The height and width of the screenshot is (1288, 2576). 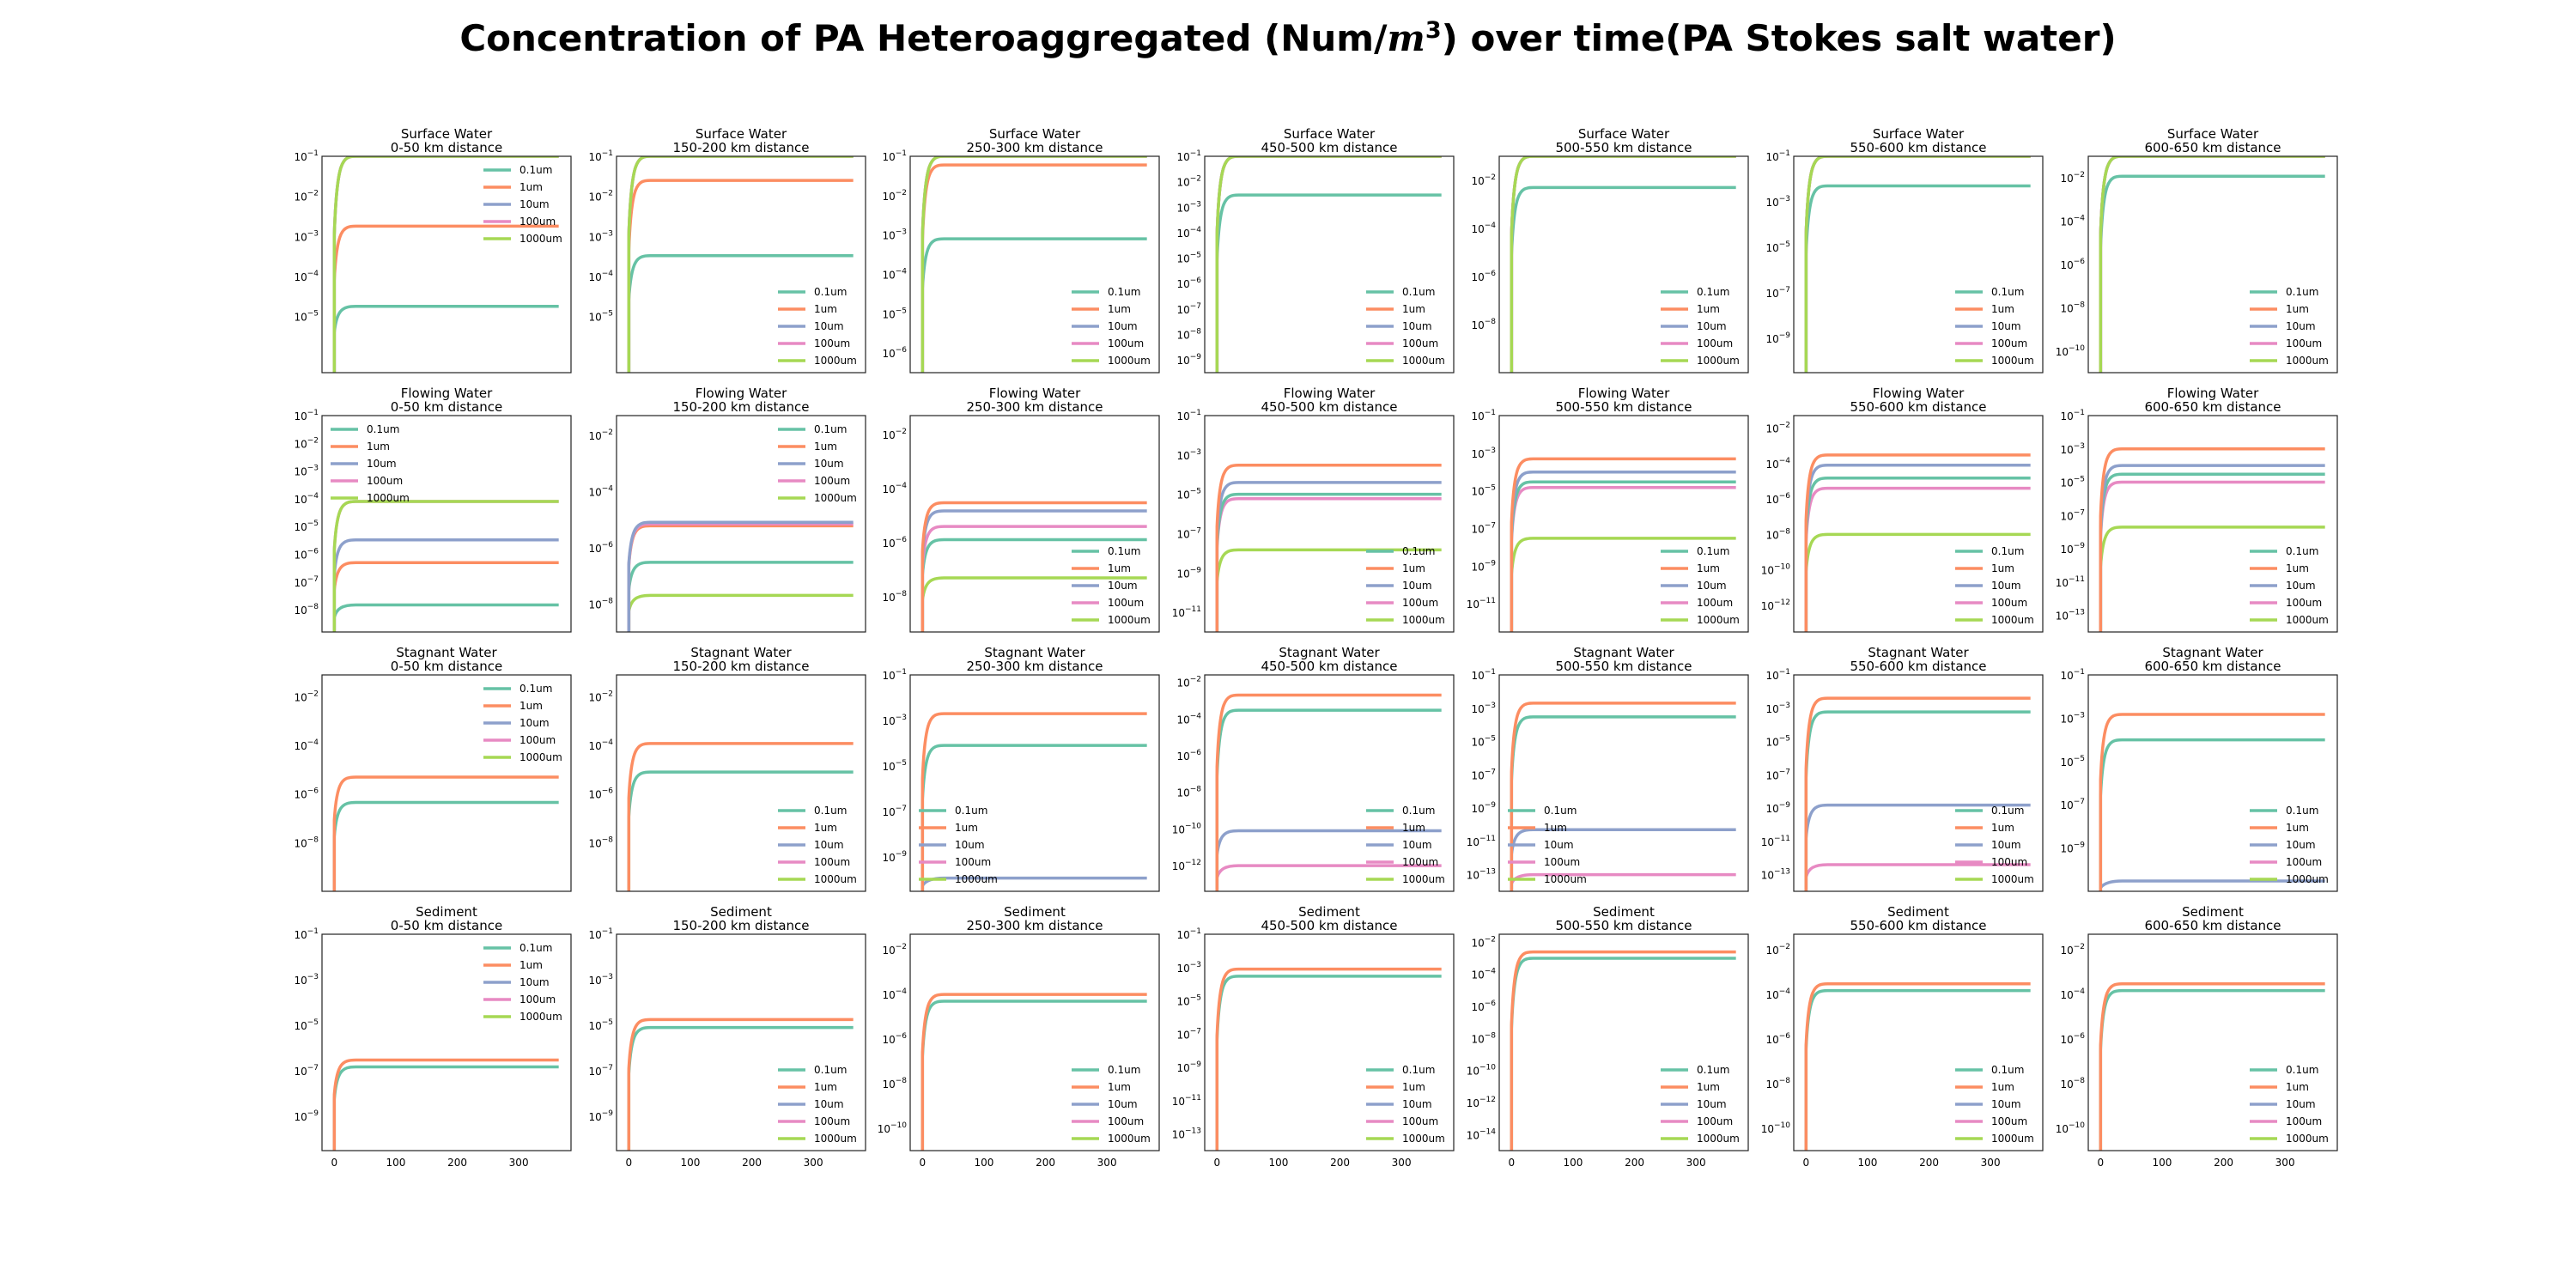 I want to click on subplot-title-compartment: Surface Water, so click(x=1624, y=134).